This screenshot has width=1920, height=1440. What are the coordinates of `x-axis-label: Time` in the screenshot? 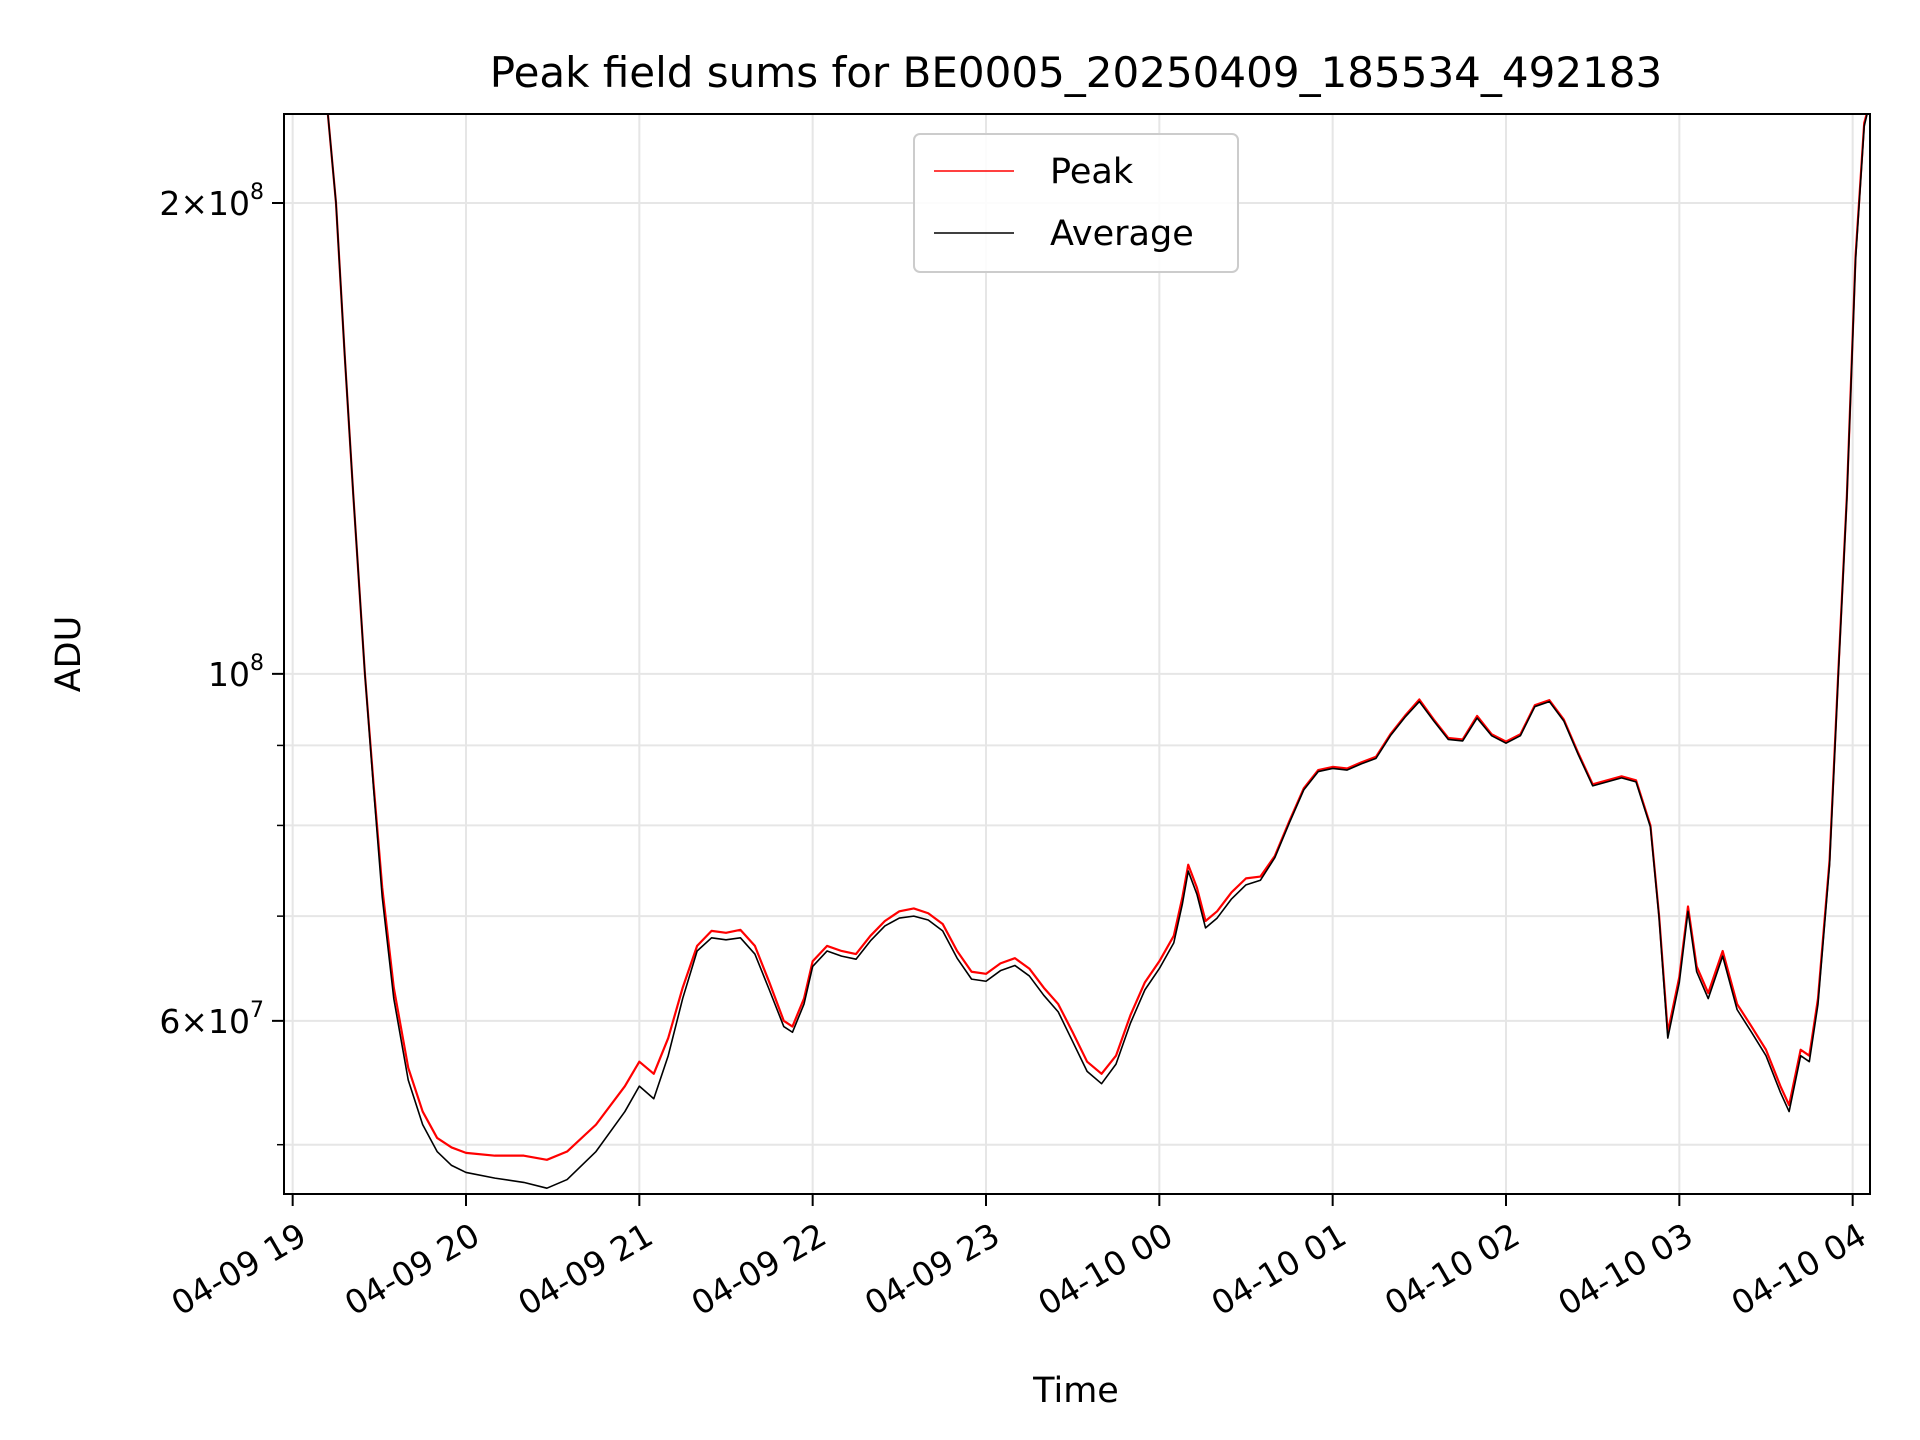 It's located at (1075, 1391).